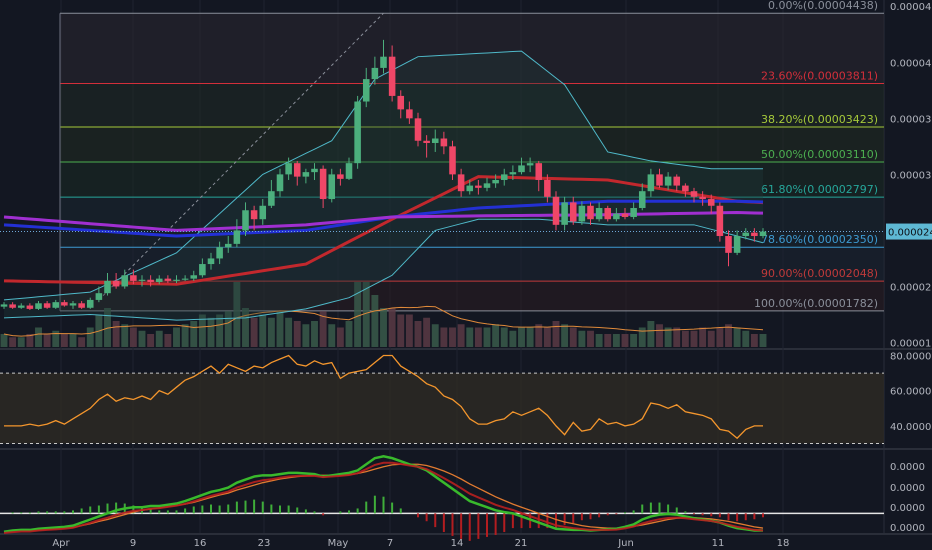  I want to click on fib-label-6: 90.00%(0.00002048), so click(819, 273).